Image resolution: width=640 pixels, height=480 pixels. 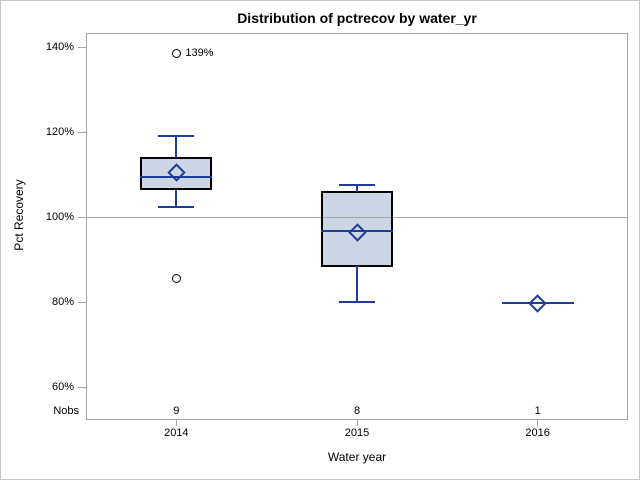 I want to click on nobs-value: 8, so click(x=357, y=411).